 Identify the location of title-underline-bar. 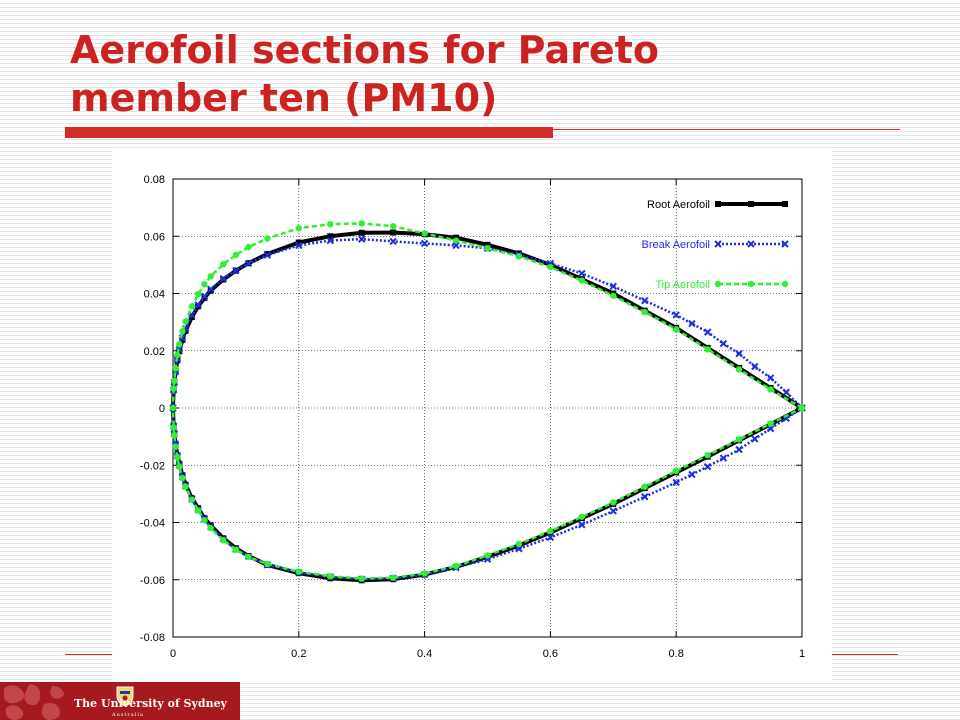
(309, 132).